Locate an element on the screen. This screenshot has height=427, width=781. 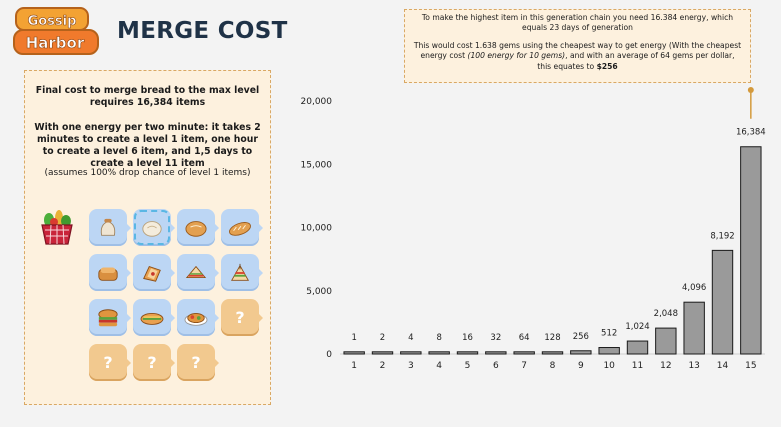
flour-sack-icon is located at coordinates (108, 227).